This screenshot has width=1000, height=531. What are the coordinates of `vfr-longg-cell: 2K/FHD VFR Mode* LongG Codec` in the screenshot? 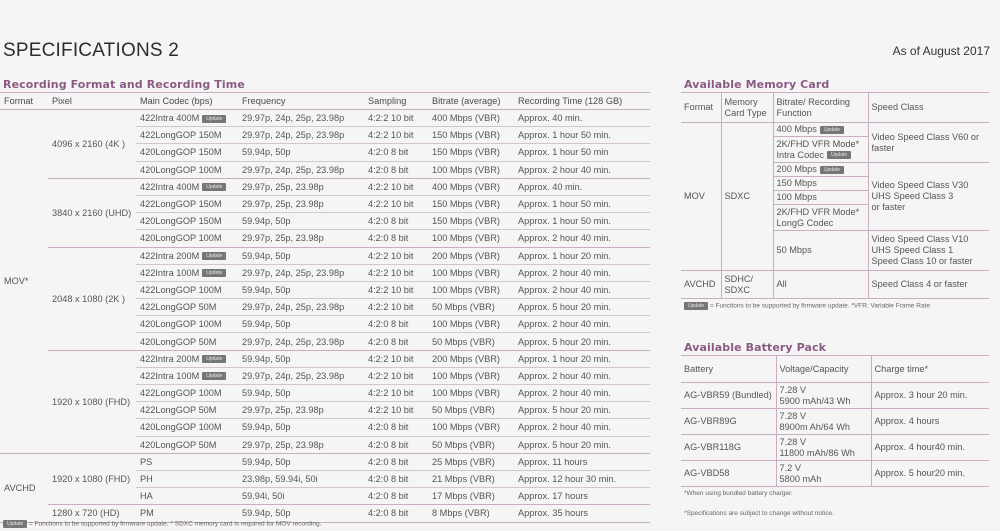 It's located at (820, 217).